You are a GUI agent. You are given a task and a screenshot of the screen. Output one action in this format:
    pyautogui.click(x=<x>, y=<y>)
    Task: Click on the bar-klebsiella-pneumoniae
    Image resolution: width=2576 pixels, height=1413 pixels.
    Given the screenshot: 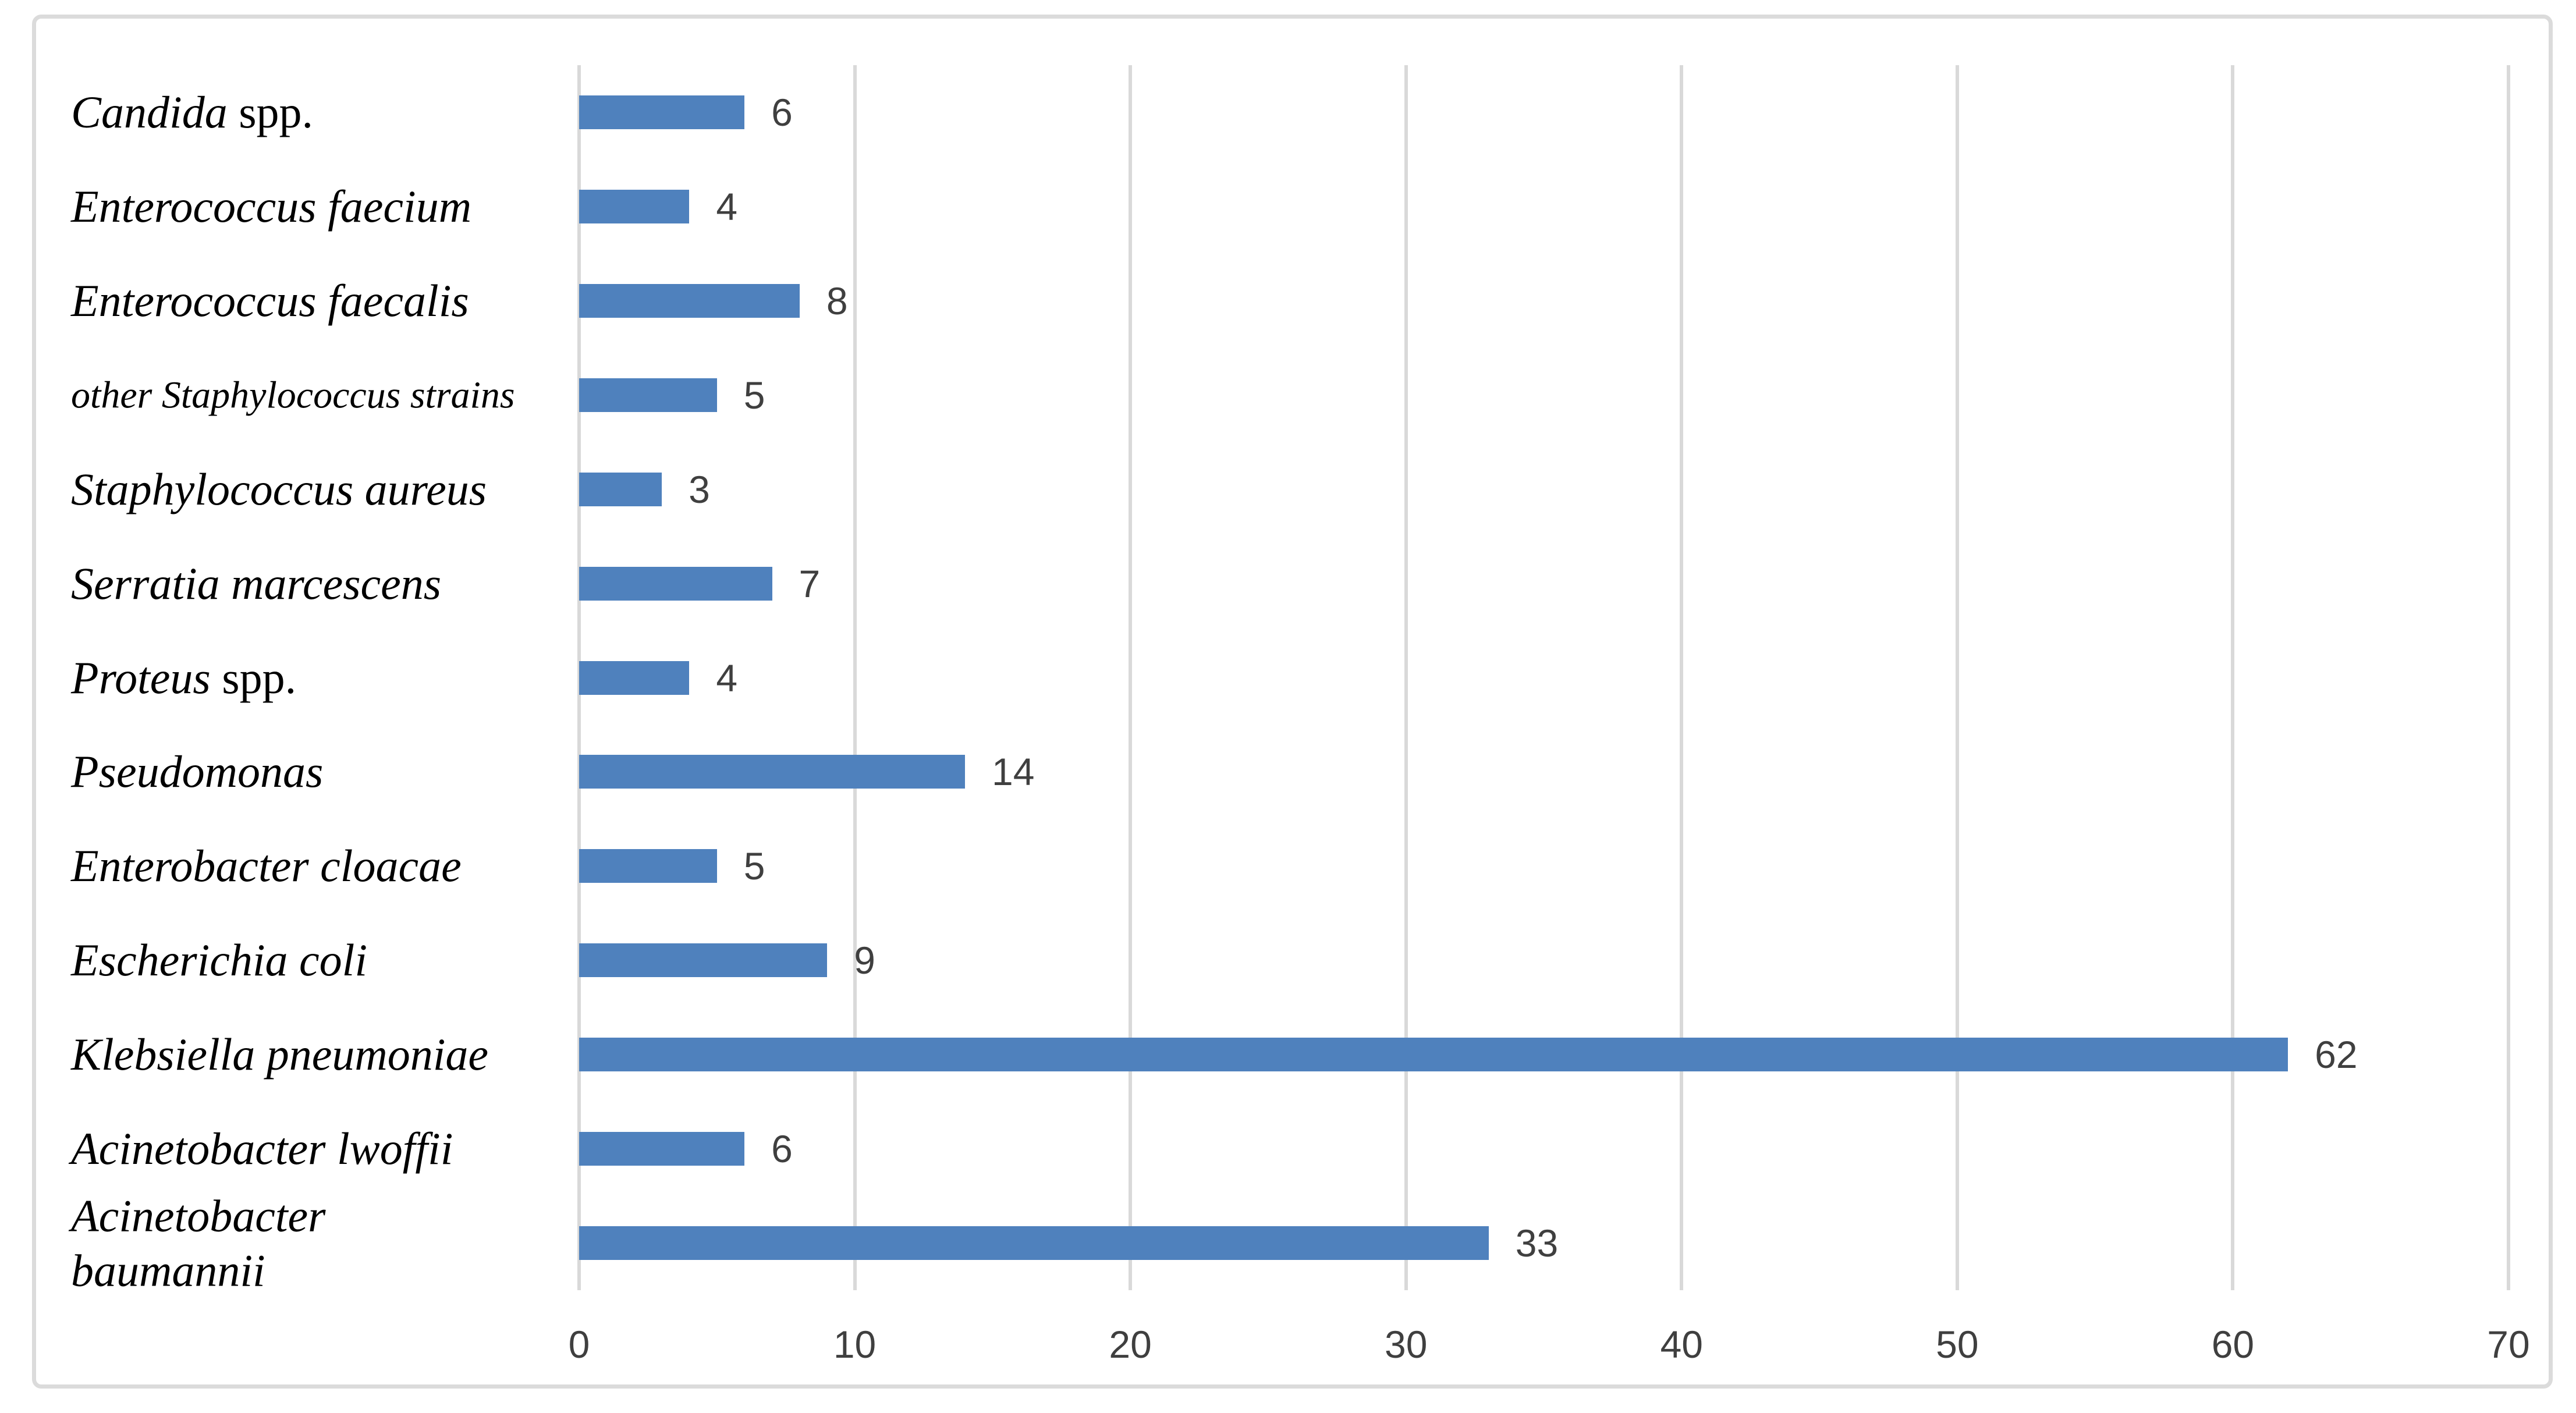 What is the action you would take?
    pyautogui.click(x=1434, y=1055)
    